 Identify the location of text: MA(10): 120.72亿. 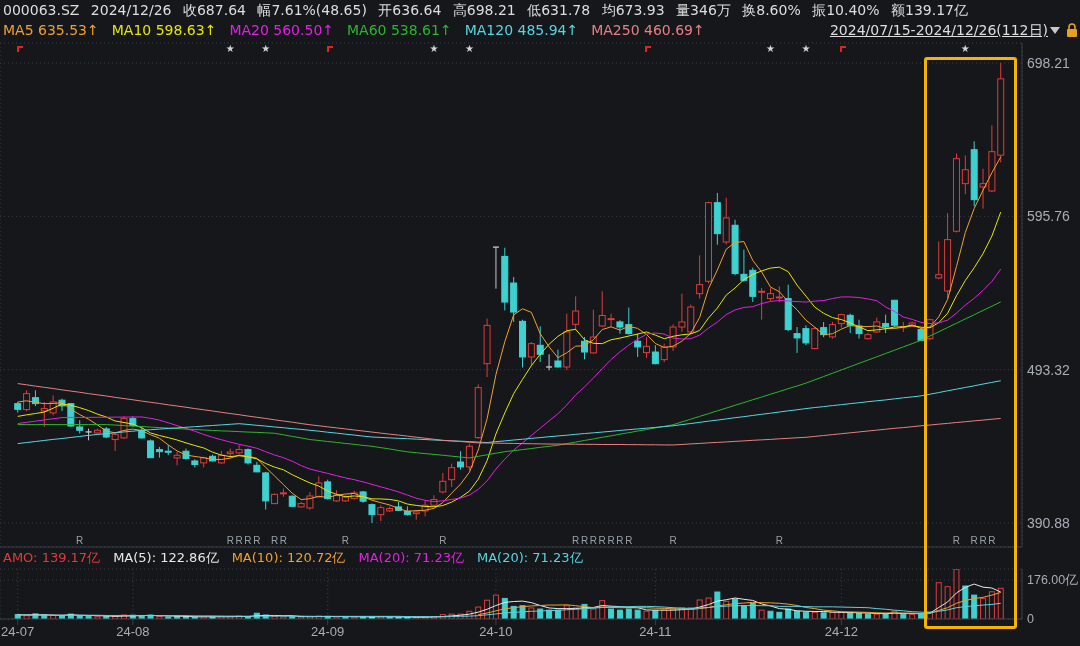
(288, 558).